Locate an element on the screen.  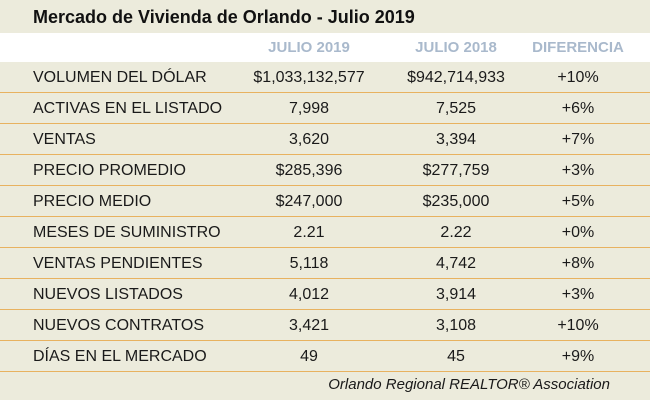
value-julio-2018: 2.22 is located at coordinates (456, 232).